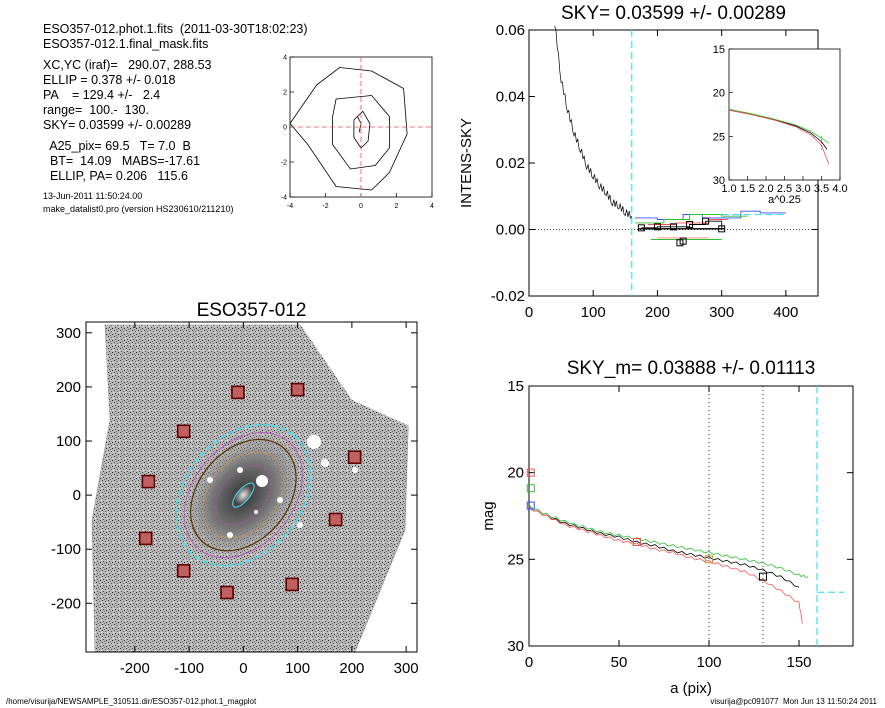  I want to click on pa-line: PA = 129.4 +/- 2.4, so click(102, 95).